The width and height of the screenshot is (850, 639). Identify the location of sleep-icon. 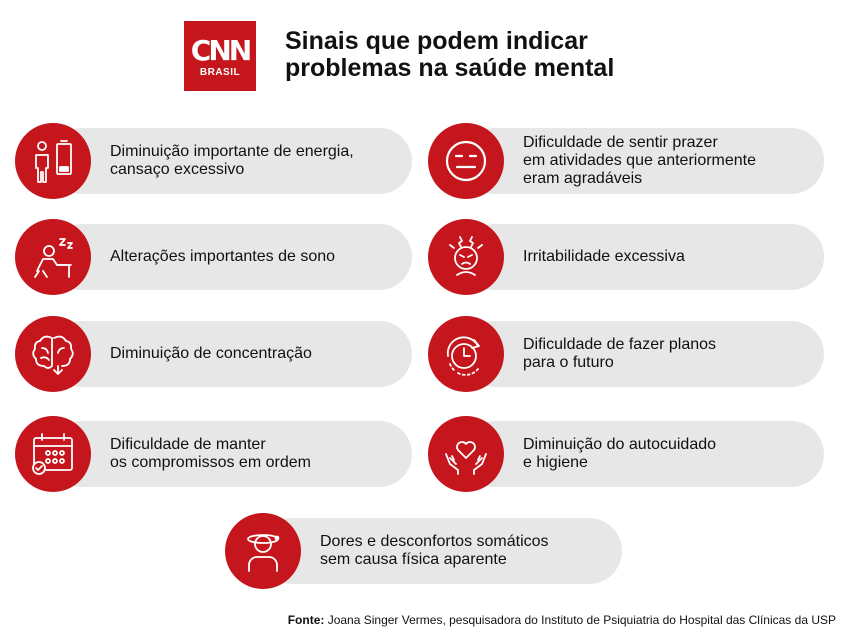
(53, 258).